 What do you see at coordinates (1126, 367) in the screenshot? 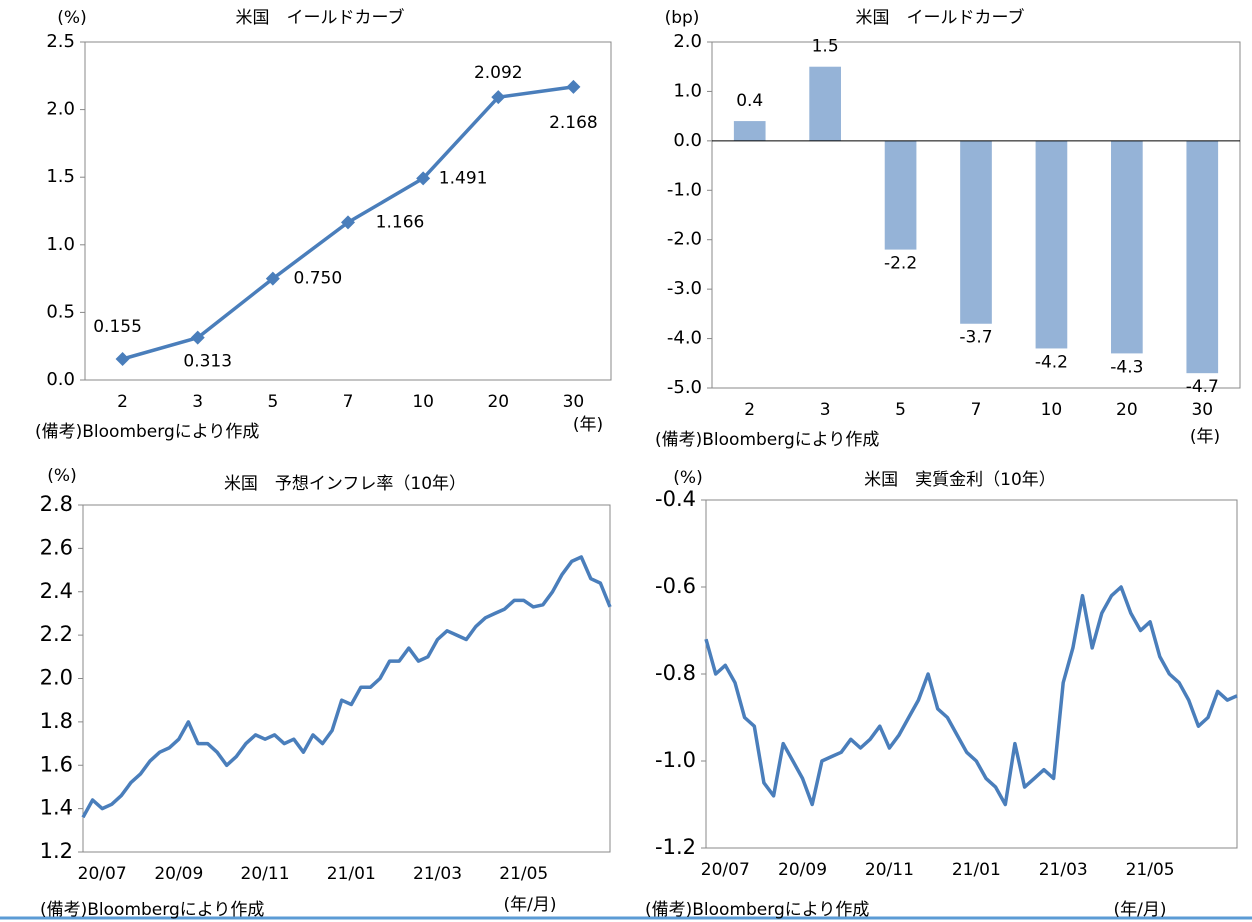
I see `data-label: -4.3` at bounding box center [1126, 367].